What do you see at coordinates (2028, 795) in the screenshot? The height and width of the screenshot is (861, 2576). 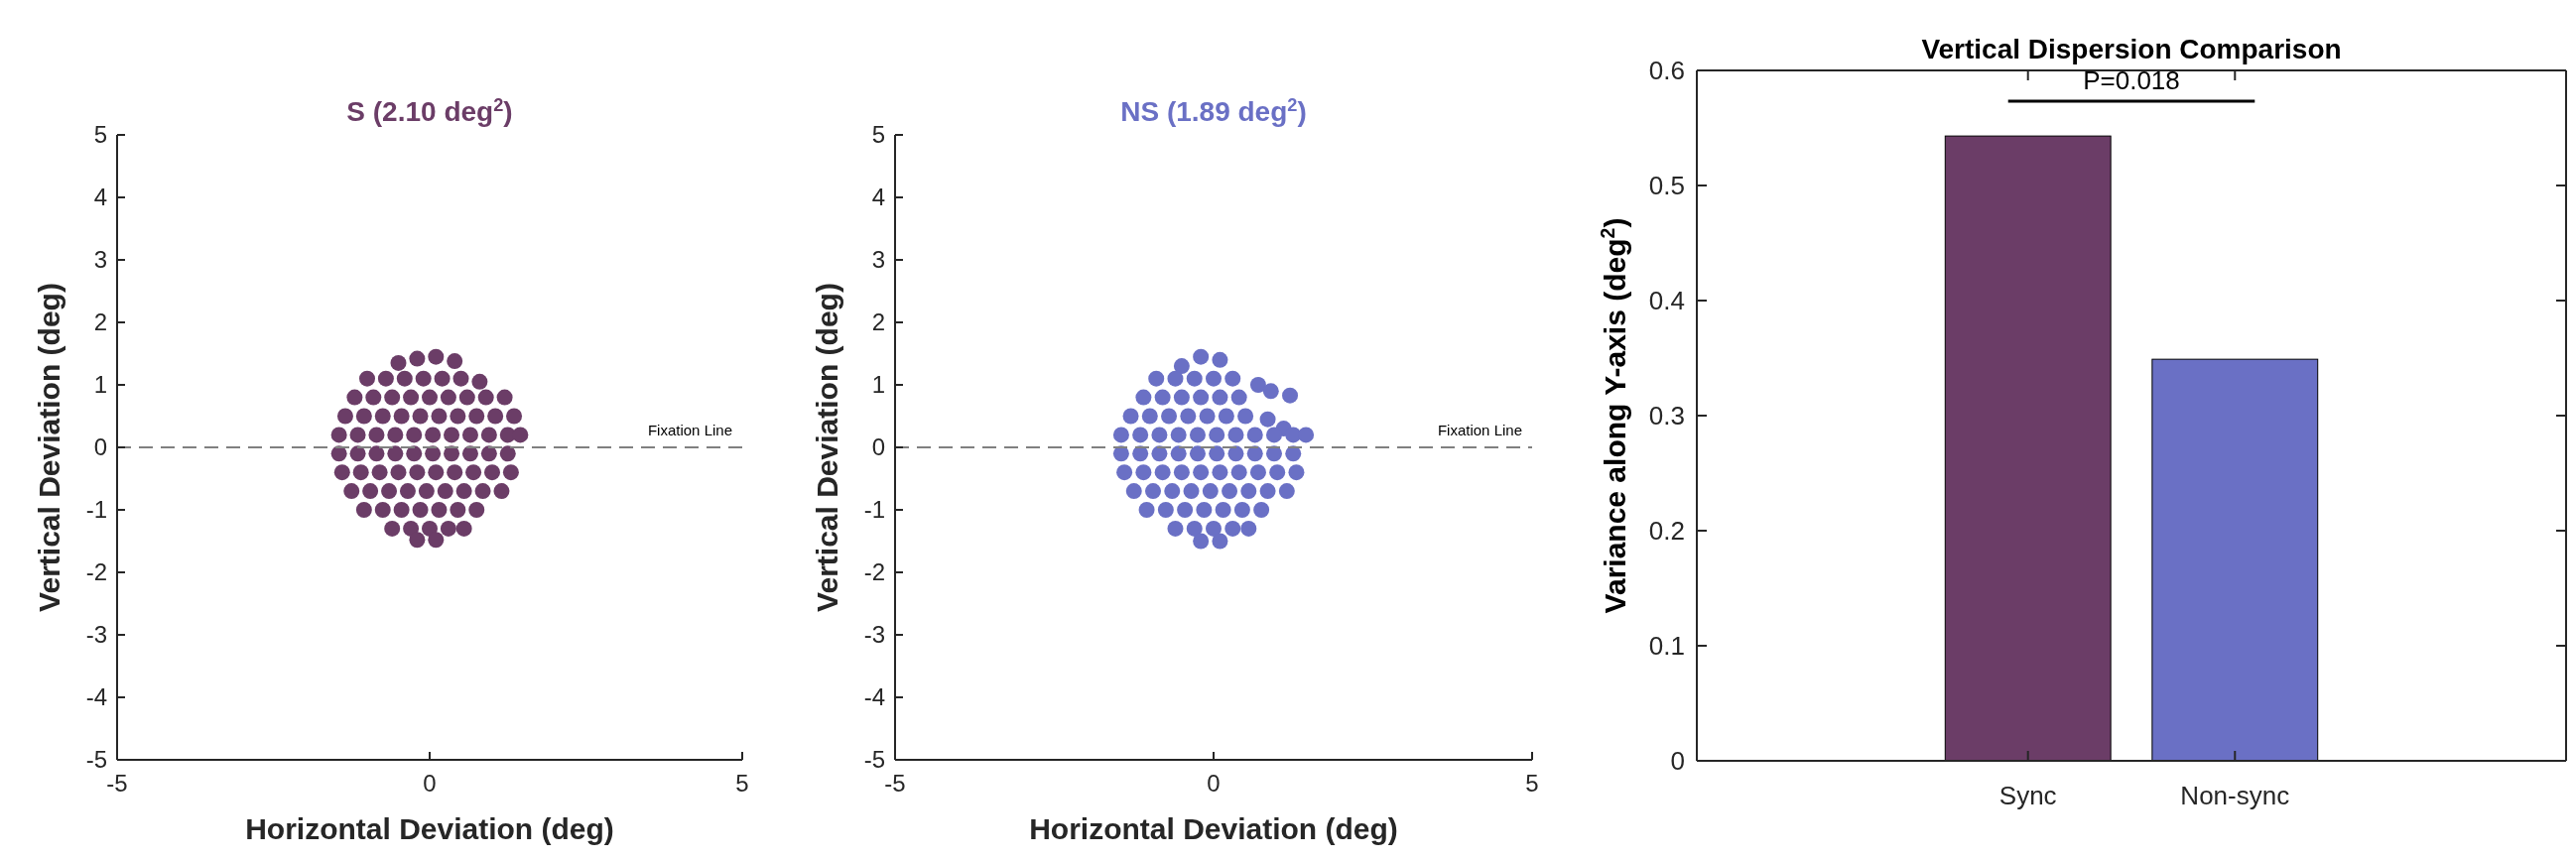 I see `x-tick-label: Sync` at bounding box center [2028, 795].